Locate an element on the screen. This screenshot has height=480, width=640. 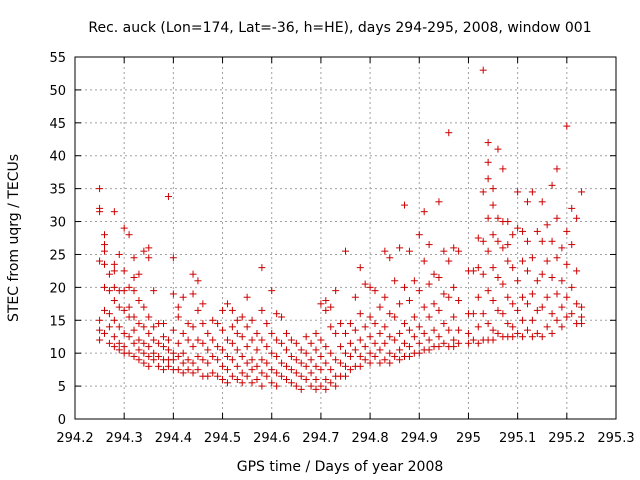
y-tick-label: 5 is located at coordinates (62, 387).